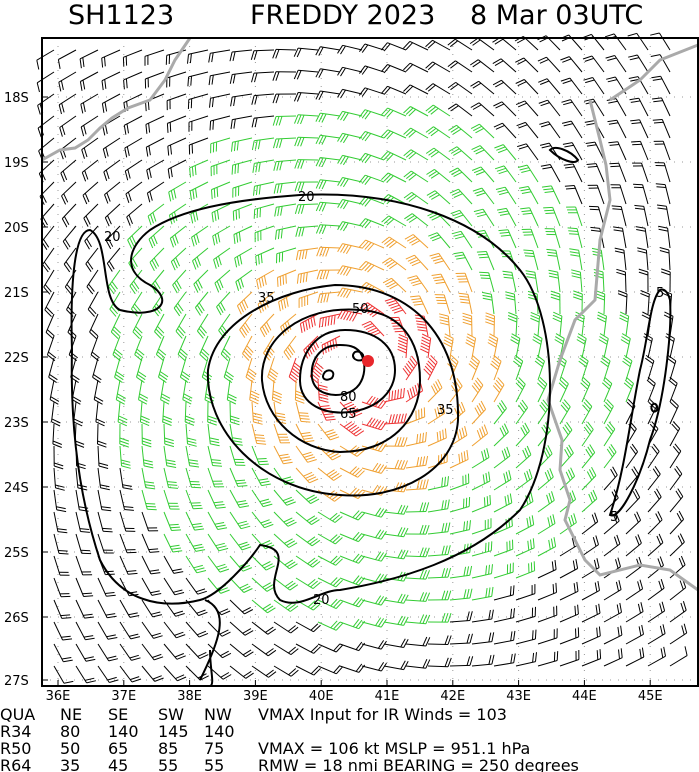 The image size is (699, 772). Describe the element at coordinates (16, 358) in the screenshot. I see `lat-label: 22S` at that location.